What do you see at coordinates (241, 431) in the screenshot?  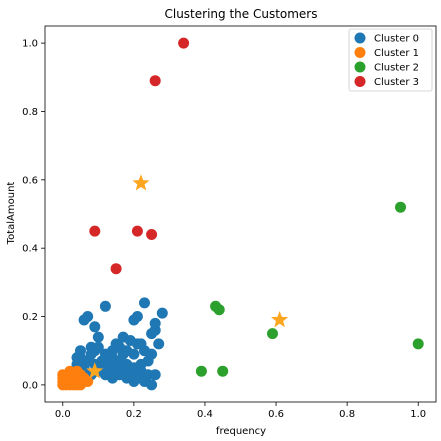 I see `x-axis-label: frequency` at bounding box center [241, 431].